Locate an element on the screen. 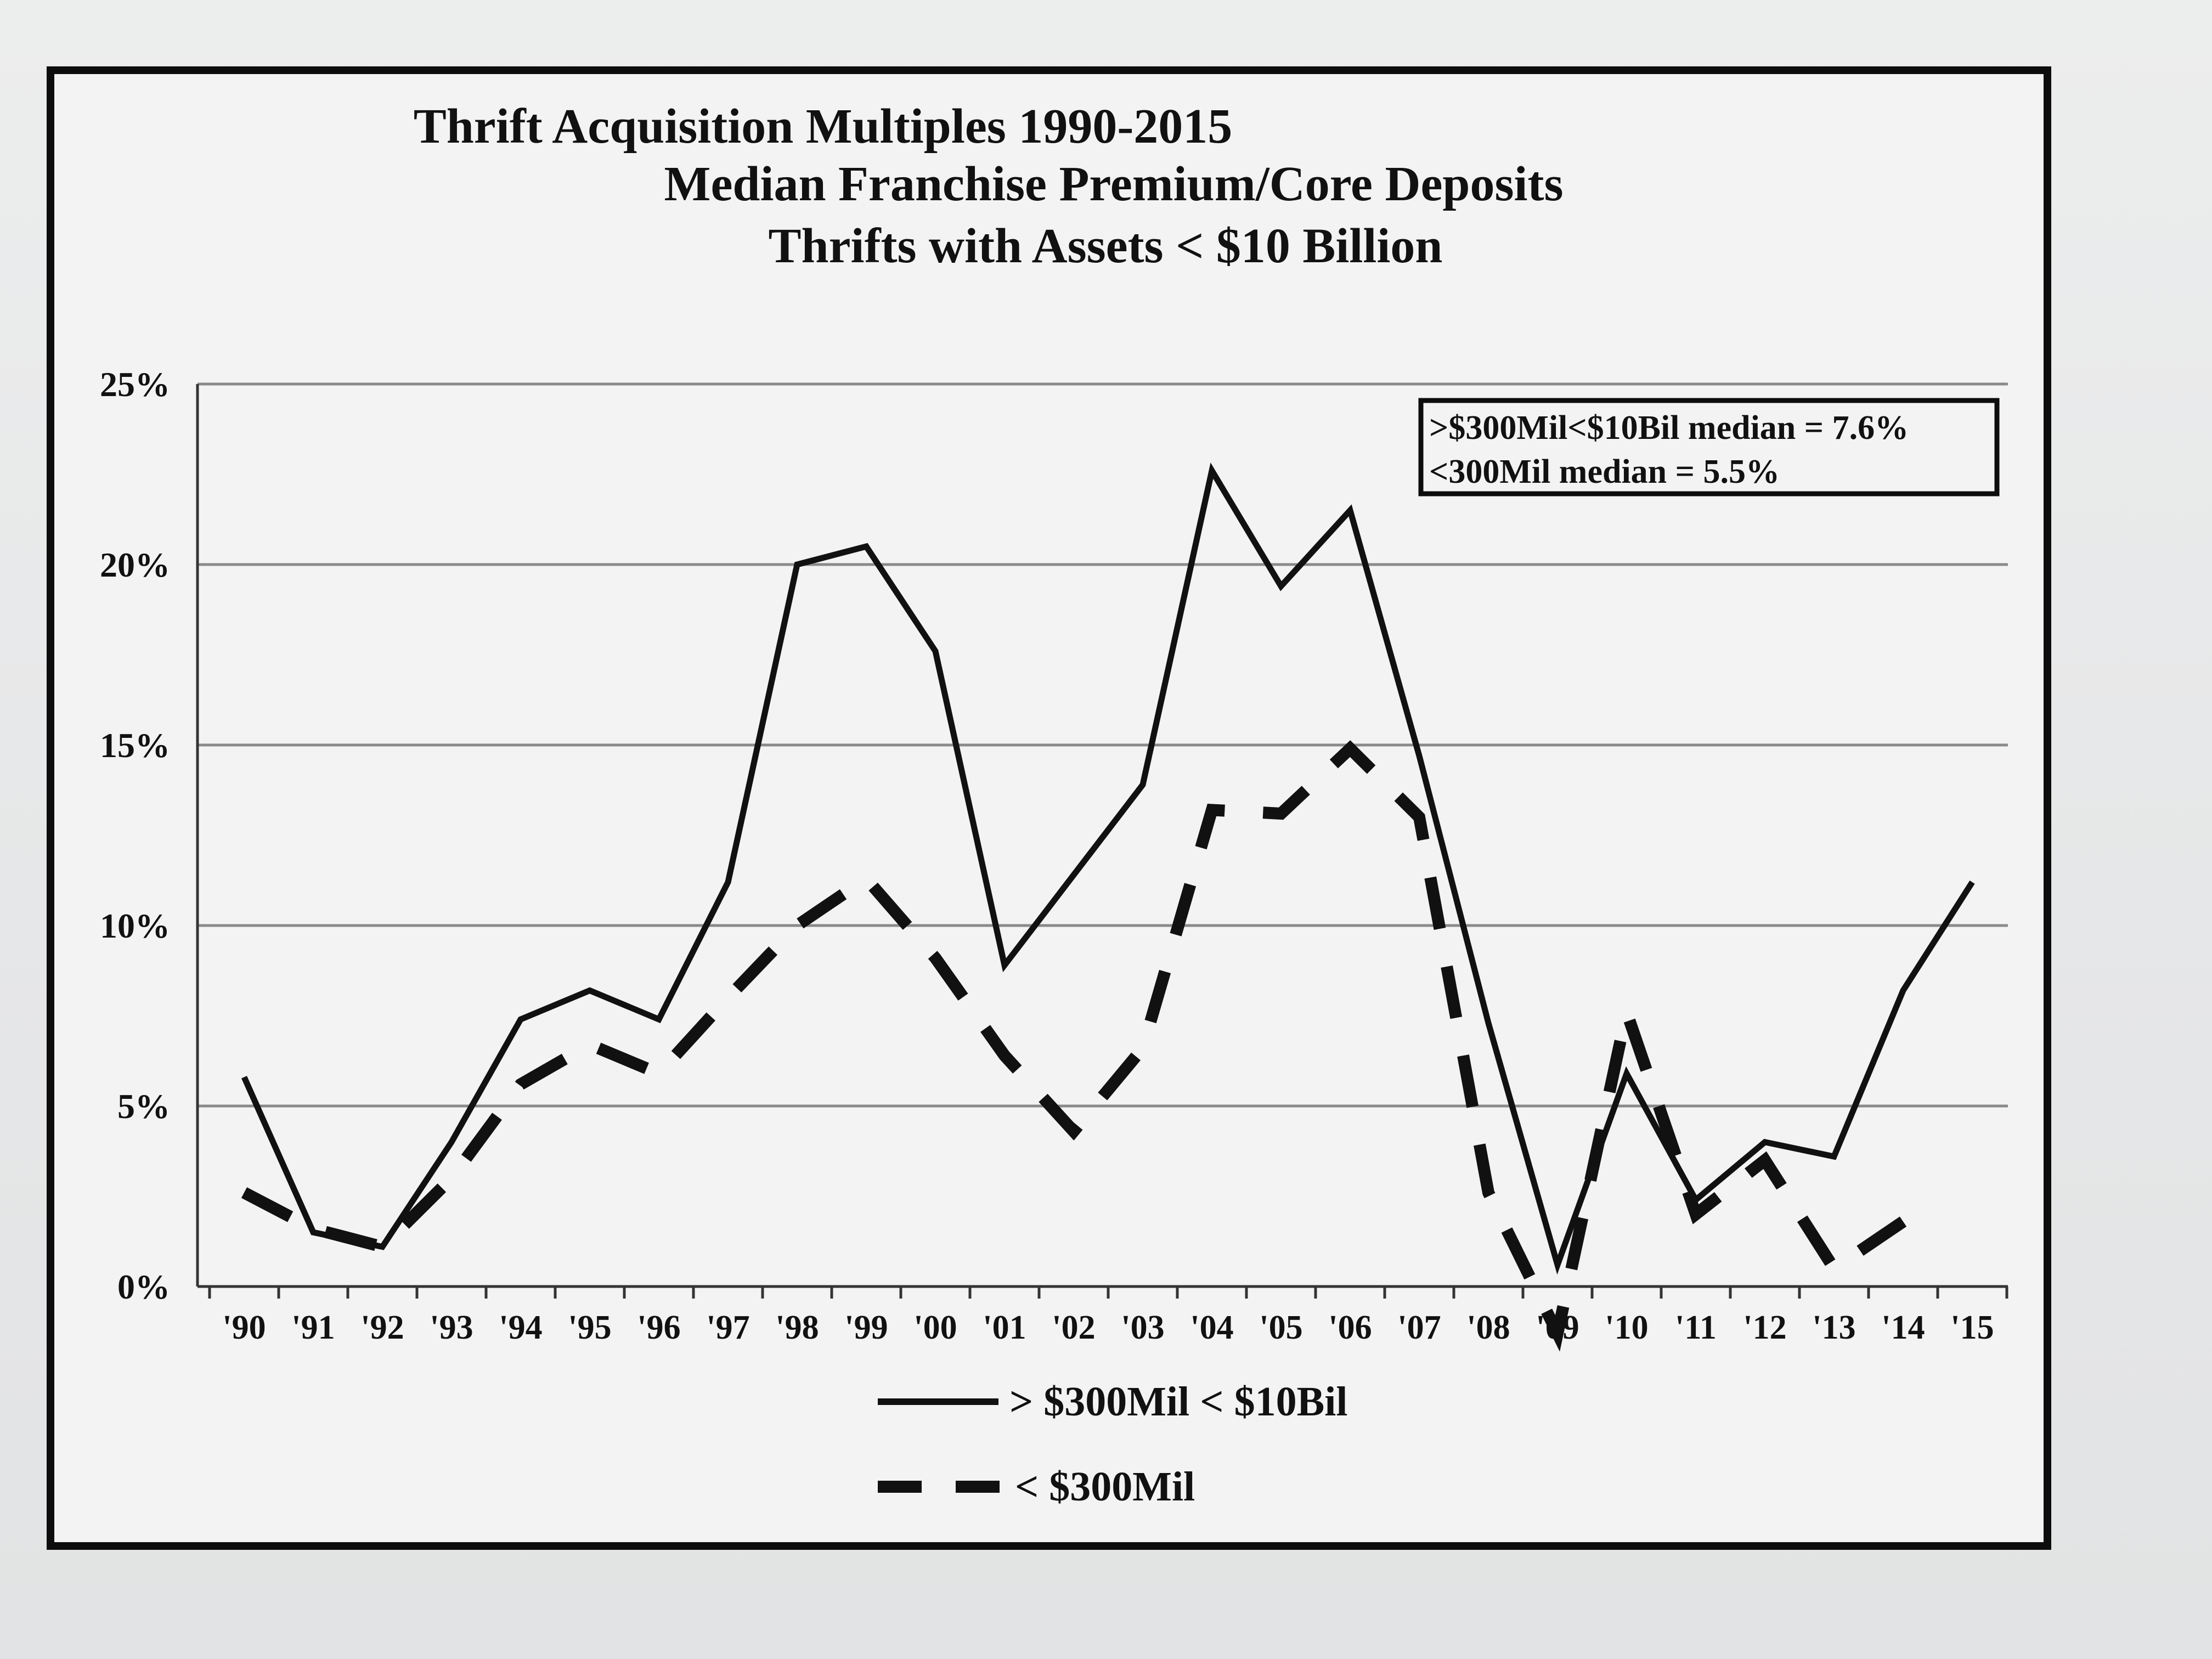 This screenshot has width=2212, height=1659. x-tick-label: '96 is located at coordinates (658, 1328).